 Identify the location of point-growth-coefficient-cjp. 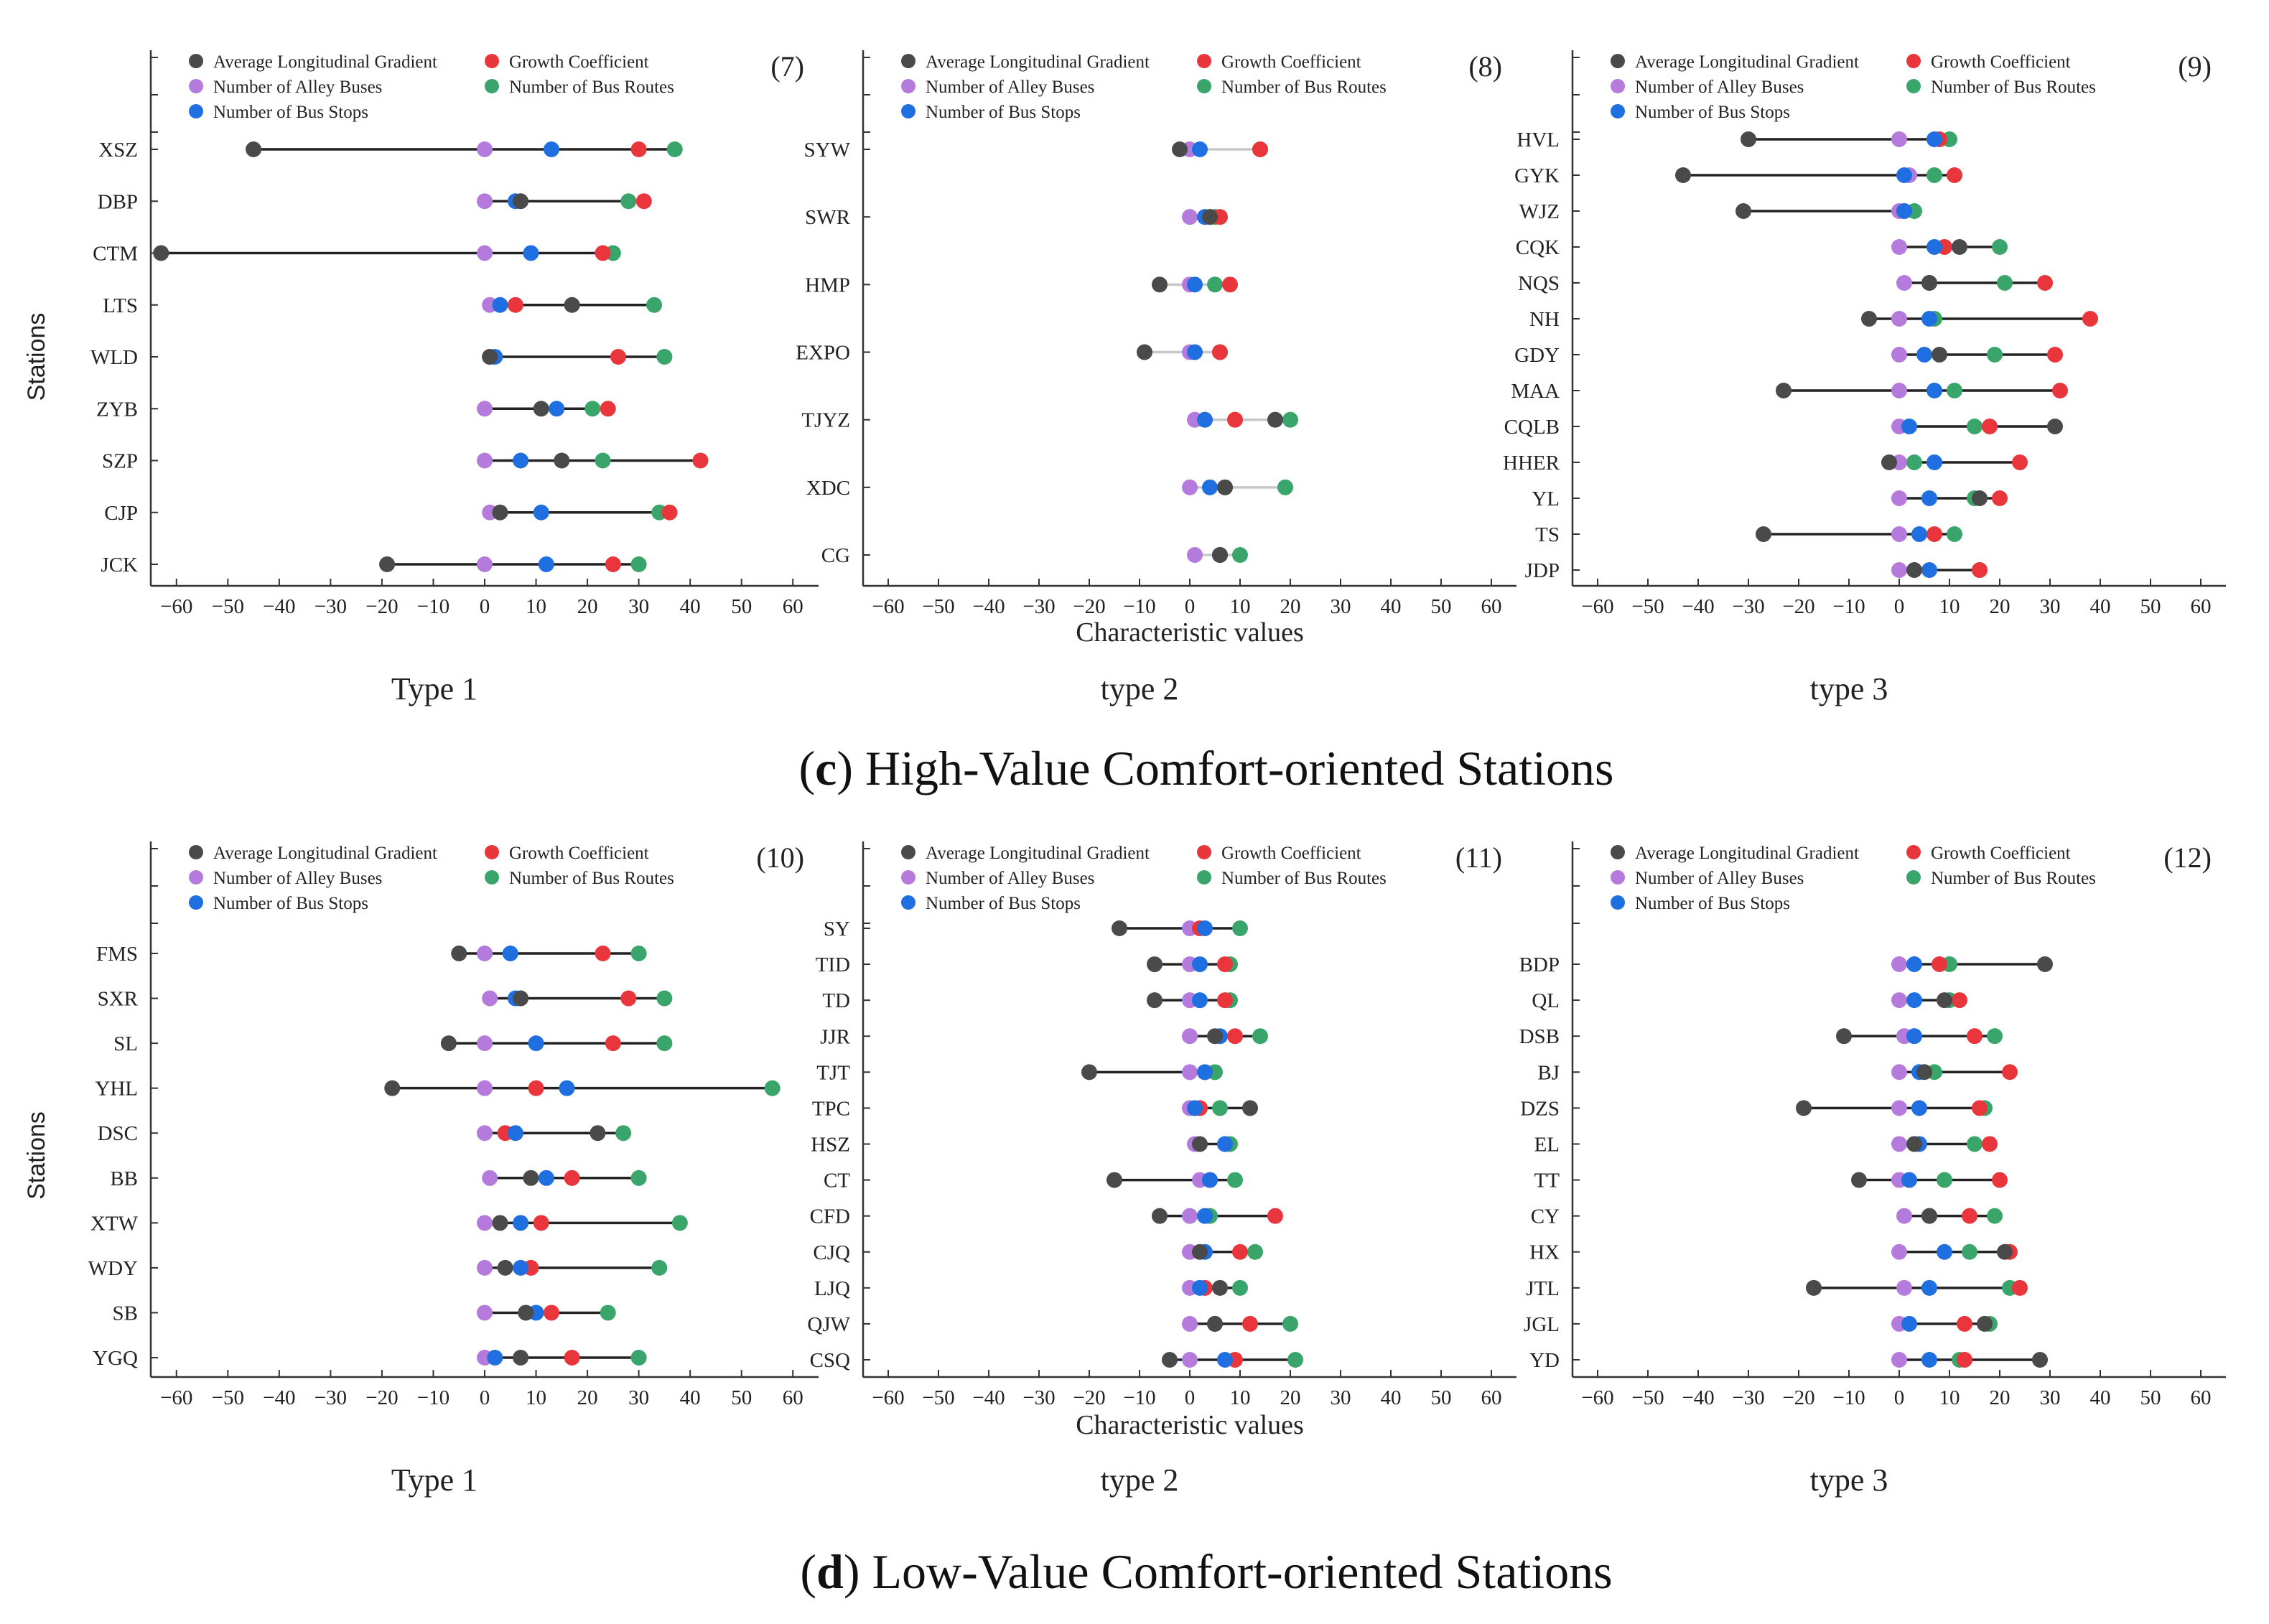
(670, 512).